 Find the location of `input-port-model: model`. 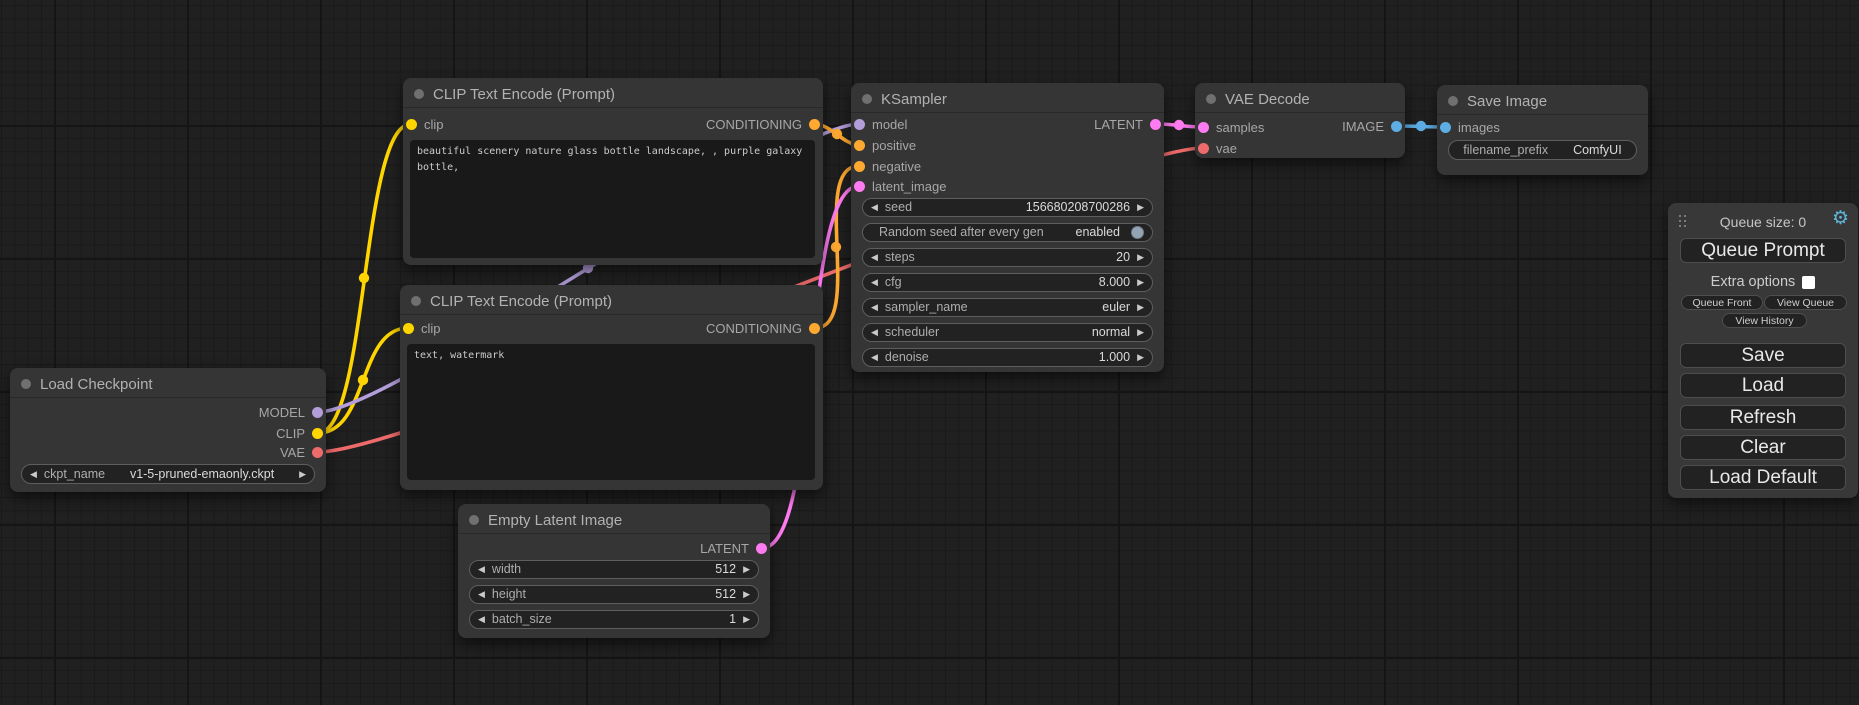

input-port-model: model is located at coordinates (880, 124).